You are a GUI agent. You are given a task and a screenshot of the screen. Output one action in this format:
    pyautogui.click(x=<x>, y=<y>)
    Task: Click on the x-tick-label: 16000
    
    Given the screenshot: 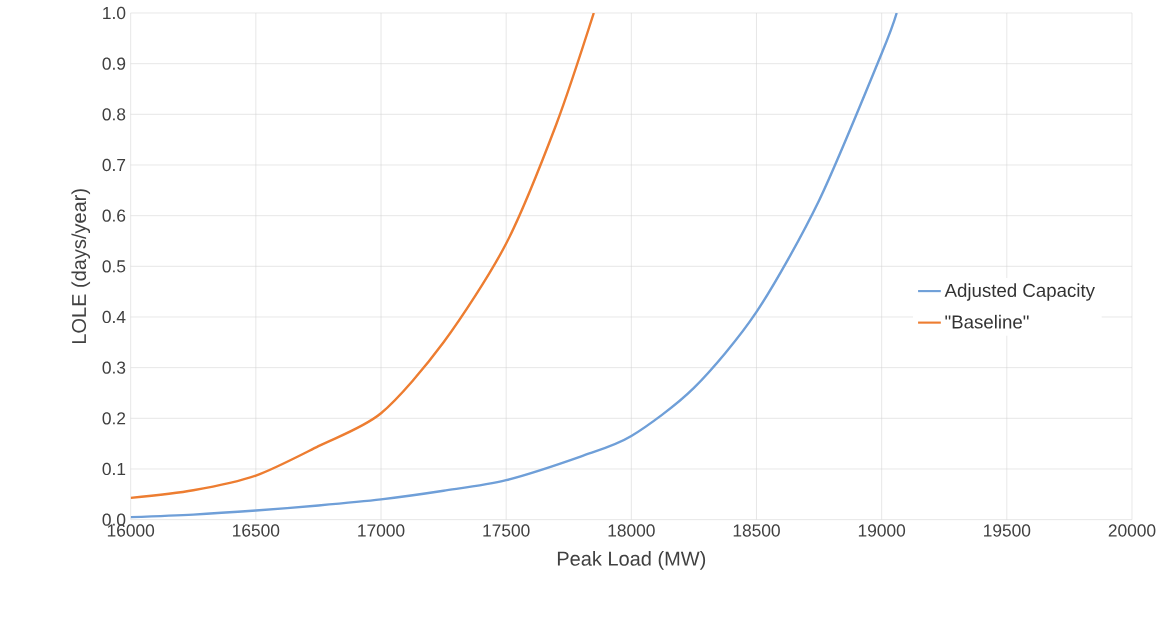 What is the action you would take?
    pyautogui.click(x=131, y=530)
    